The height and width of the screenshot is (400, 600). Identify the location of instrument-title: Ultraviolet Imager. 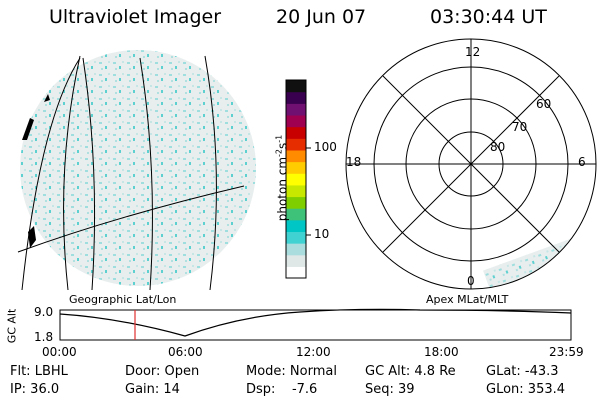
(135, 17).